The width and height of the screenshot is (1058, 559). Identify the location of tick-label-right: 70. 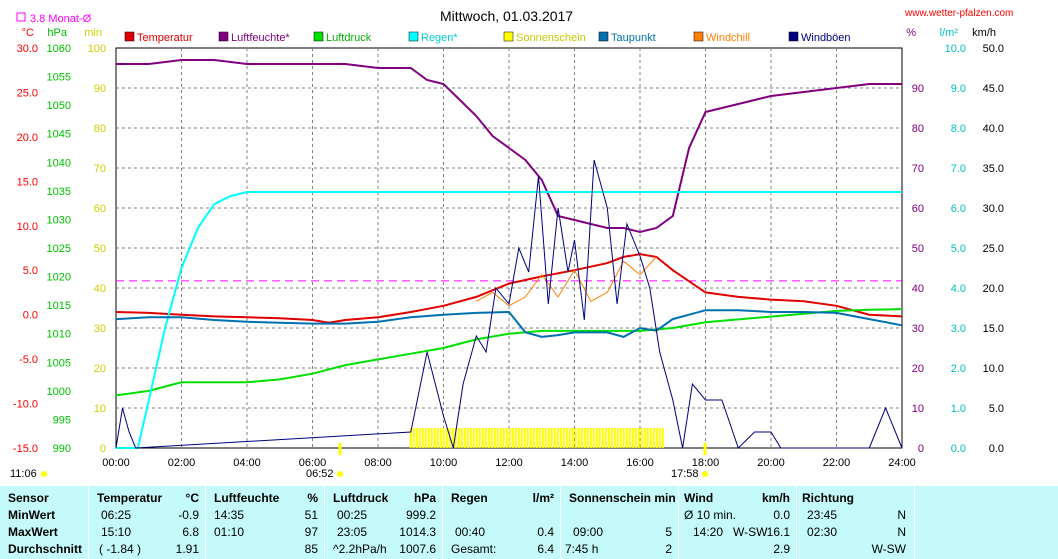
(918, 169).